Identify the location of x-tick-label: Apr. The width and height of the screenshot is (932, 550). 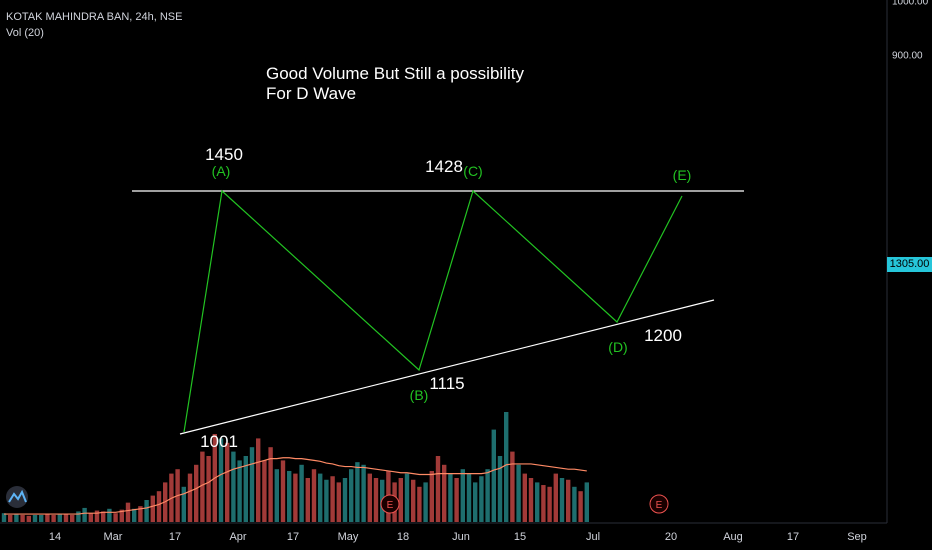
(237, 537).